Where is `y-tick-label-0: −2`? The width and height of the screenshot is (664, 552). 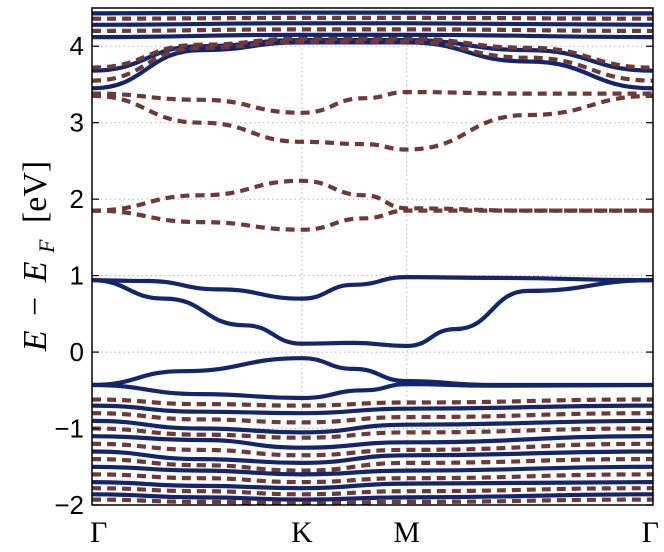 y-tick-label-0: −2 is located at coordinates (69, 505).